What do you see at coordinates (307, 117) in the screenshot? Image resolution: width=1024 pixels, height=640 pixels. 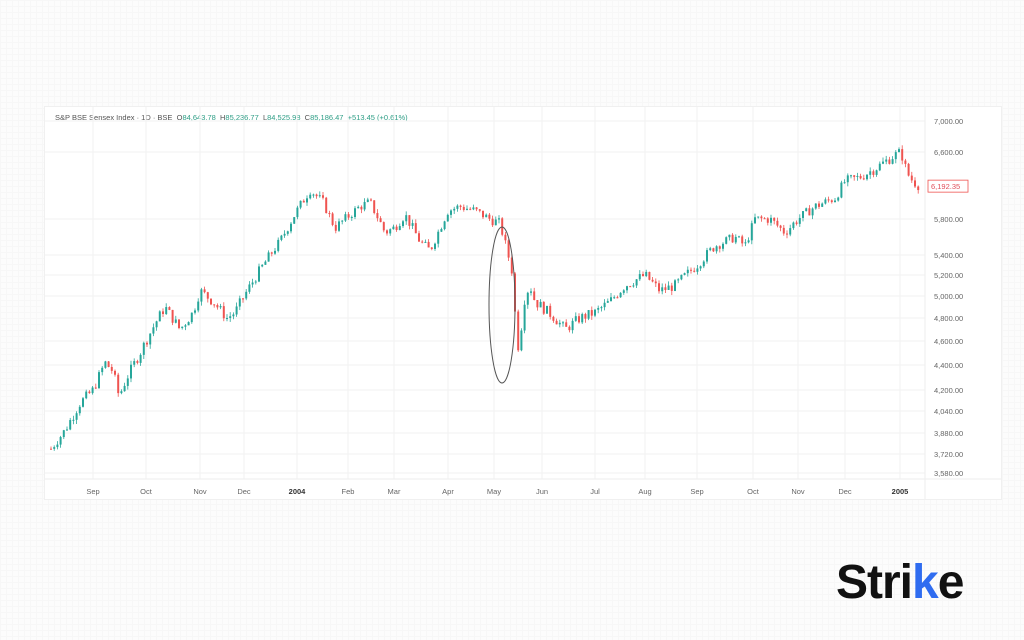 I see `close-label: C` at bounding box center [307, 117].